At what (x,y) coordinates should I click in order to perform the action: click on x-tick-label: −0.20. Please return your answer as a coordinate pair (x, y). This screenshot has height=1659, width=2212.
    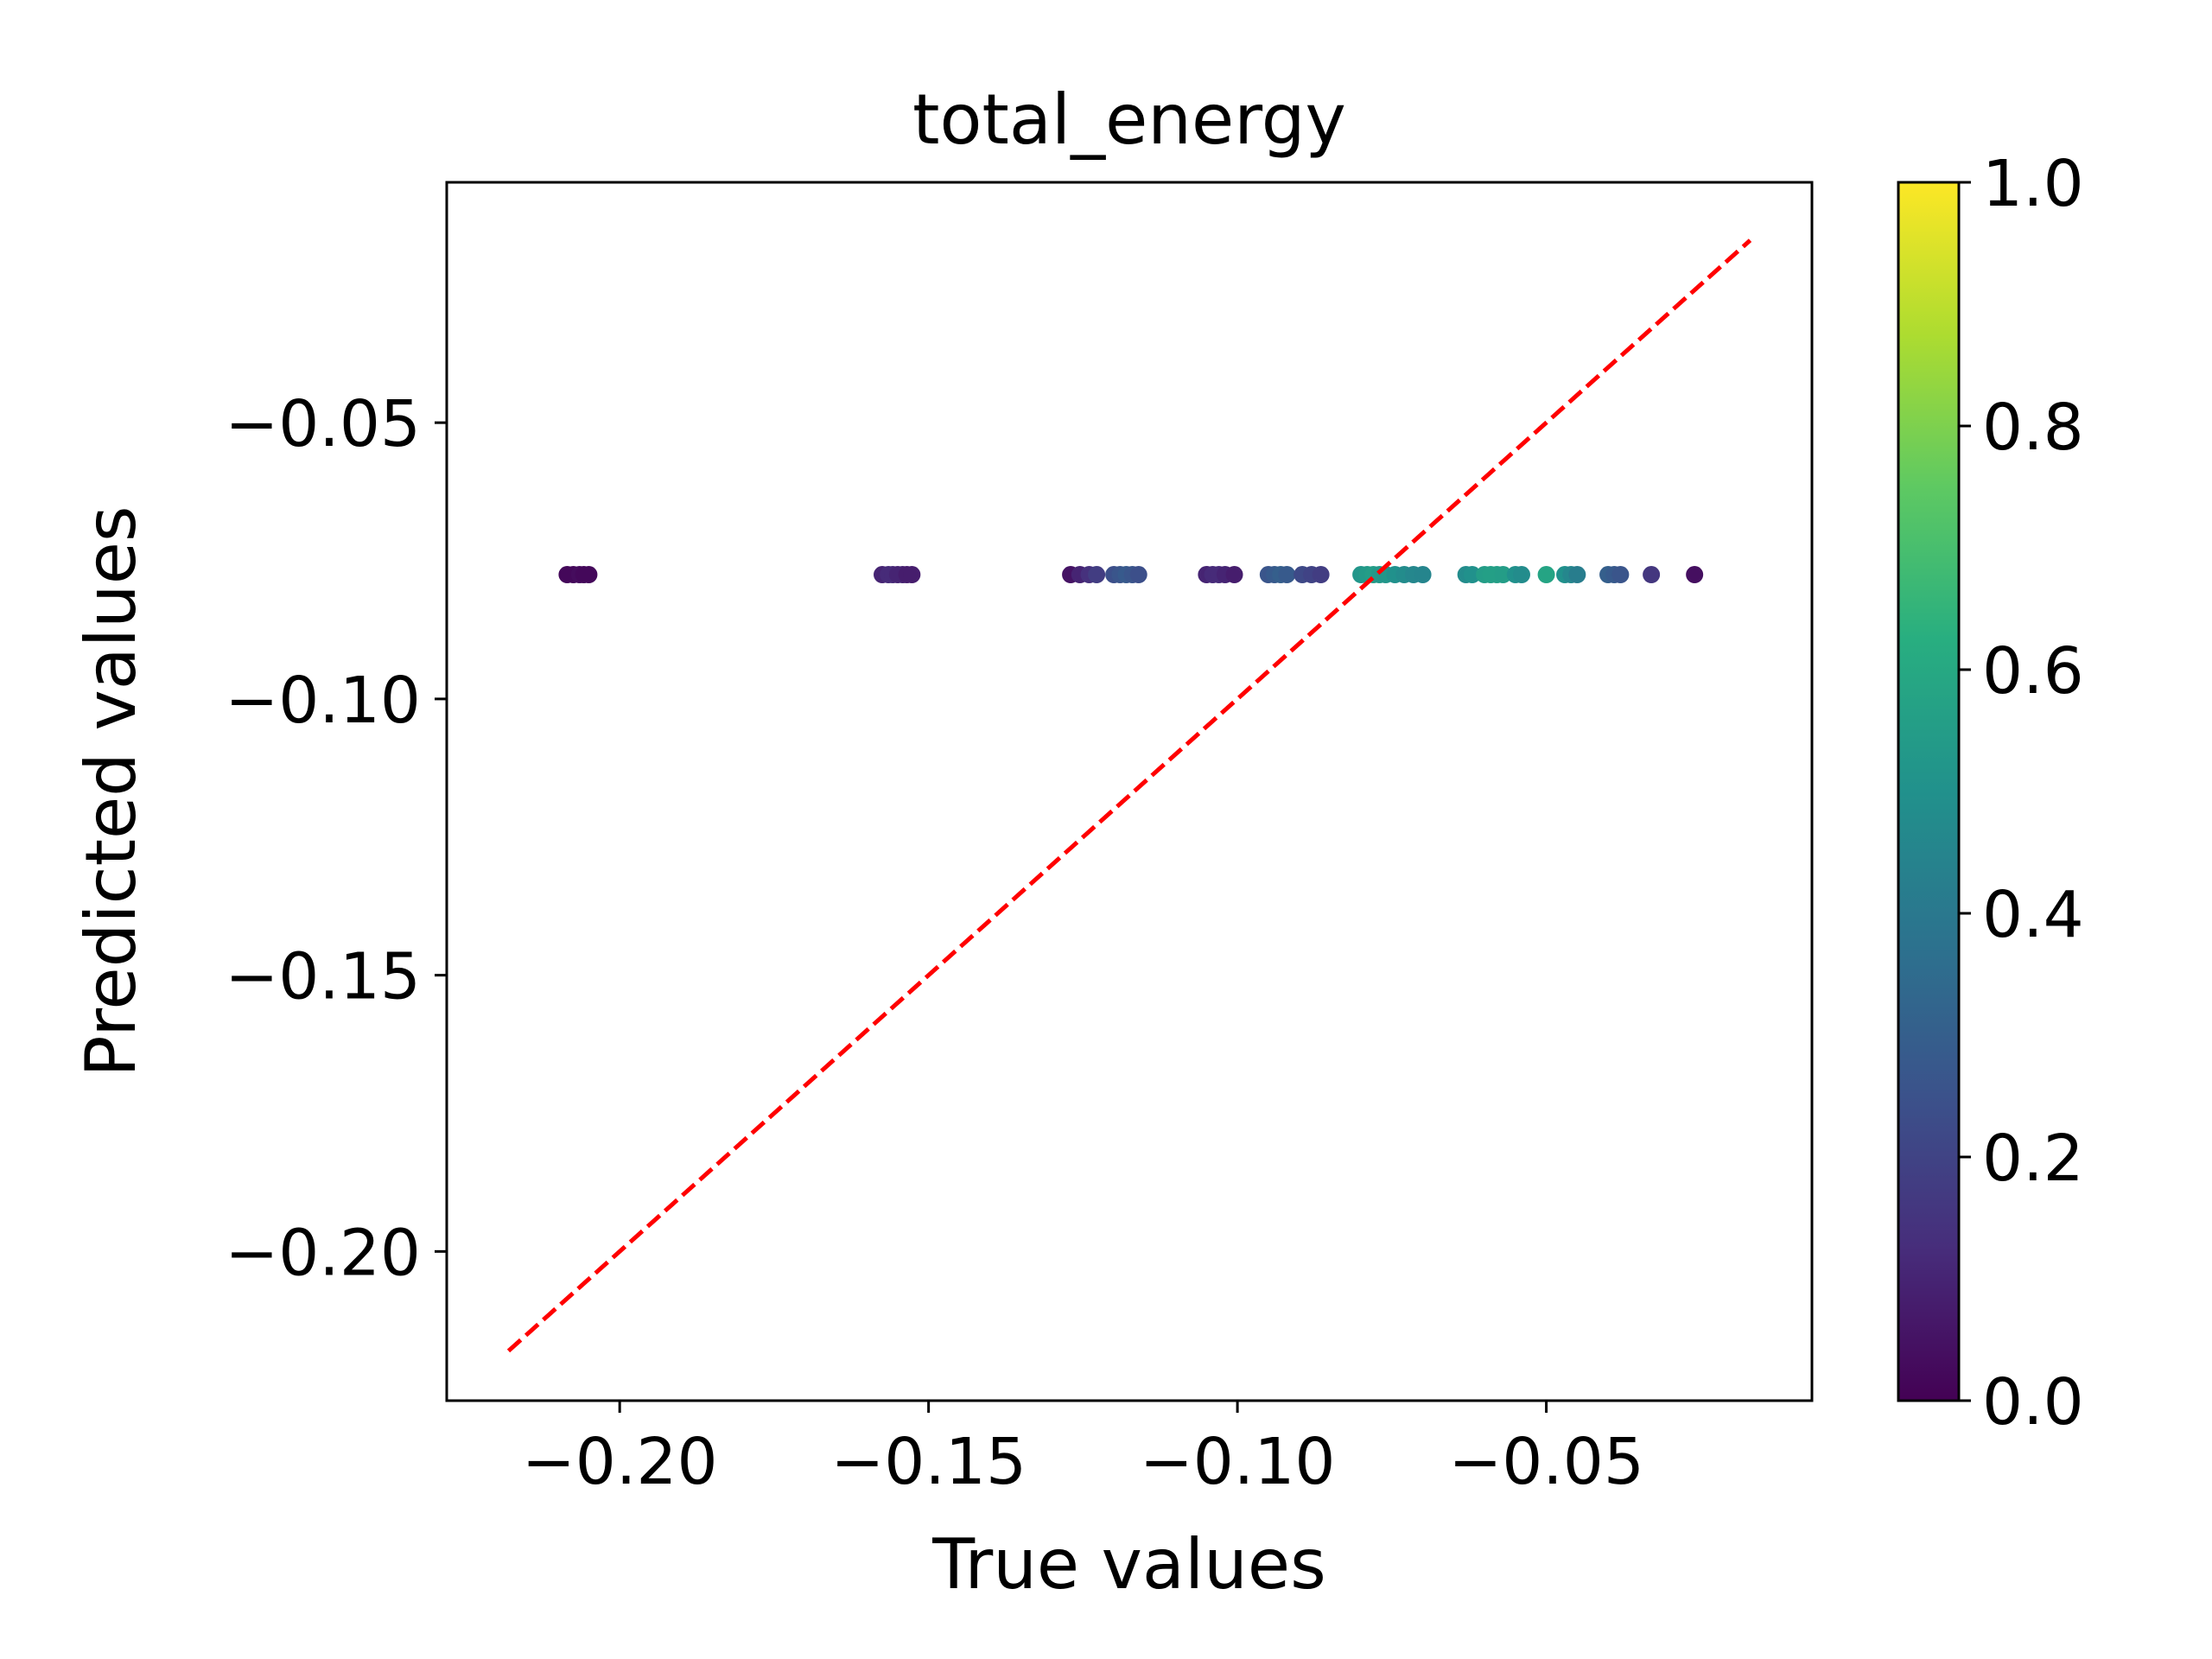
    Looking at the image, I should click on (620, 1462).